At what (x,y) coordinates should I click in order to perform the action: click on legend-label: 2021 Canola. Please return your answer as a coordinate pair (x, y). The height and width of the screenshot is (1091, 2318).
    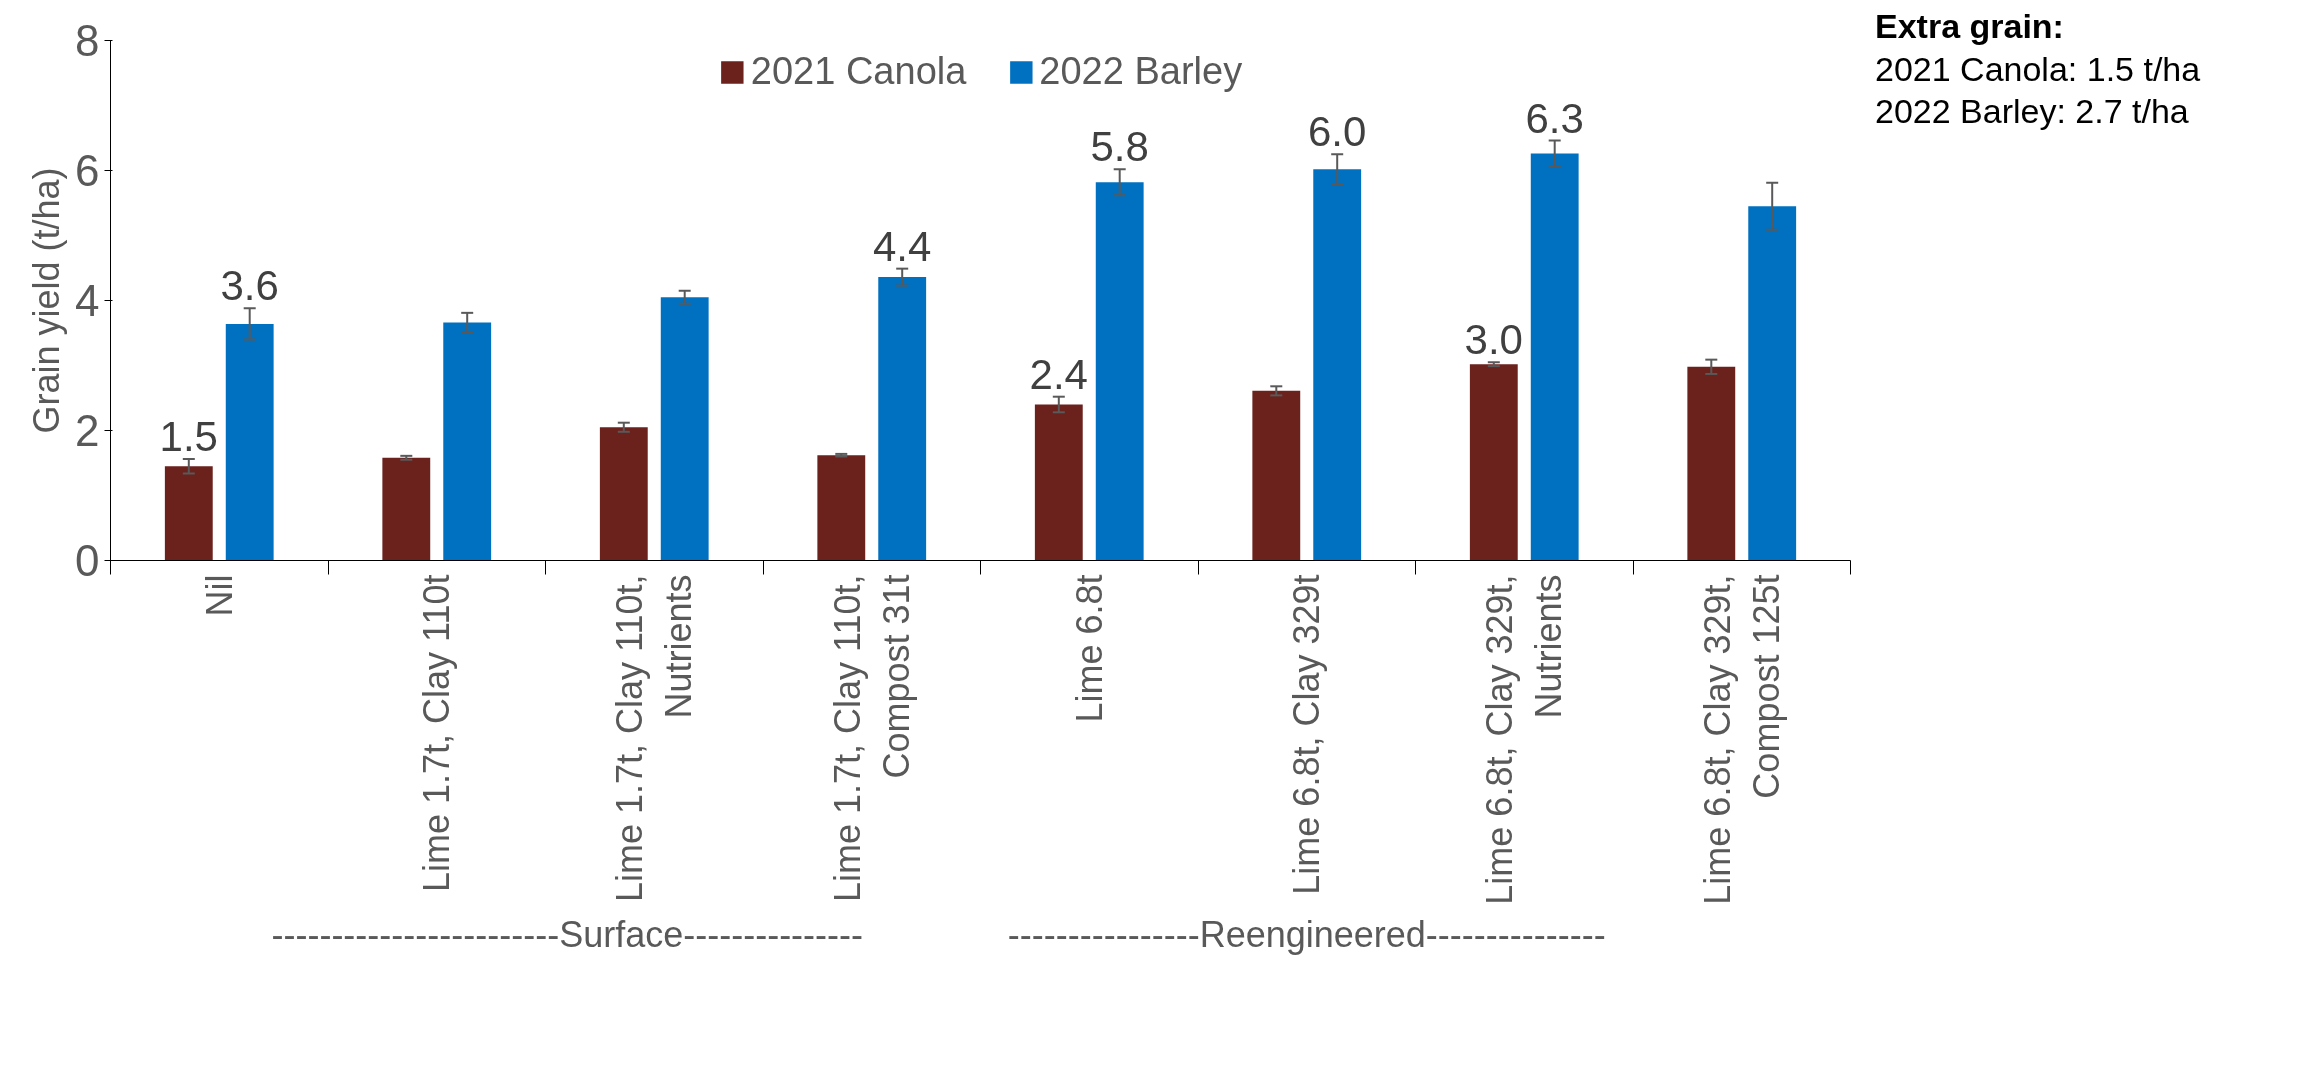
    Looking at the image, I should click on (858, 71).